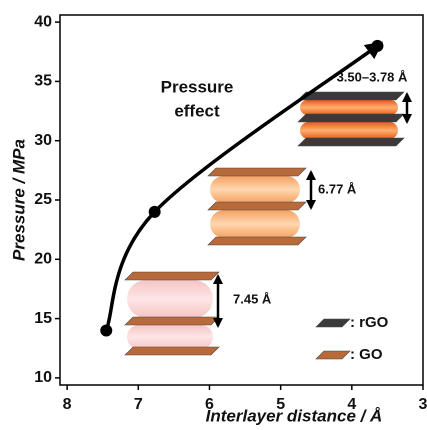 This screenshot has width=427, height=430. What do you see at coordinates (280, 404) in the screenshot?
I see `x-tick-label: 5` at bounding box center [280, 404].